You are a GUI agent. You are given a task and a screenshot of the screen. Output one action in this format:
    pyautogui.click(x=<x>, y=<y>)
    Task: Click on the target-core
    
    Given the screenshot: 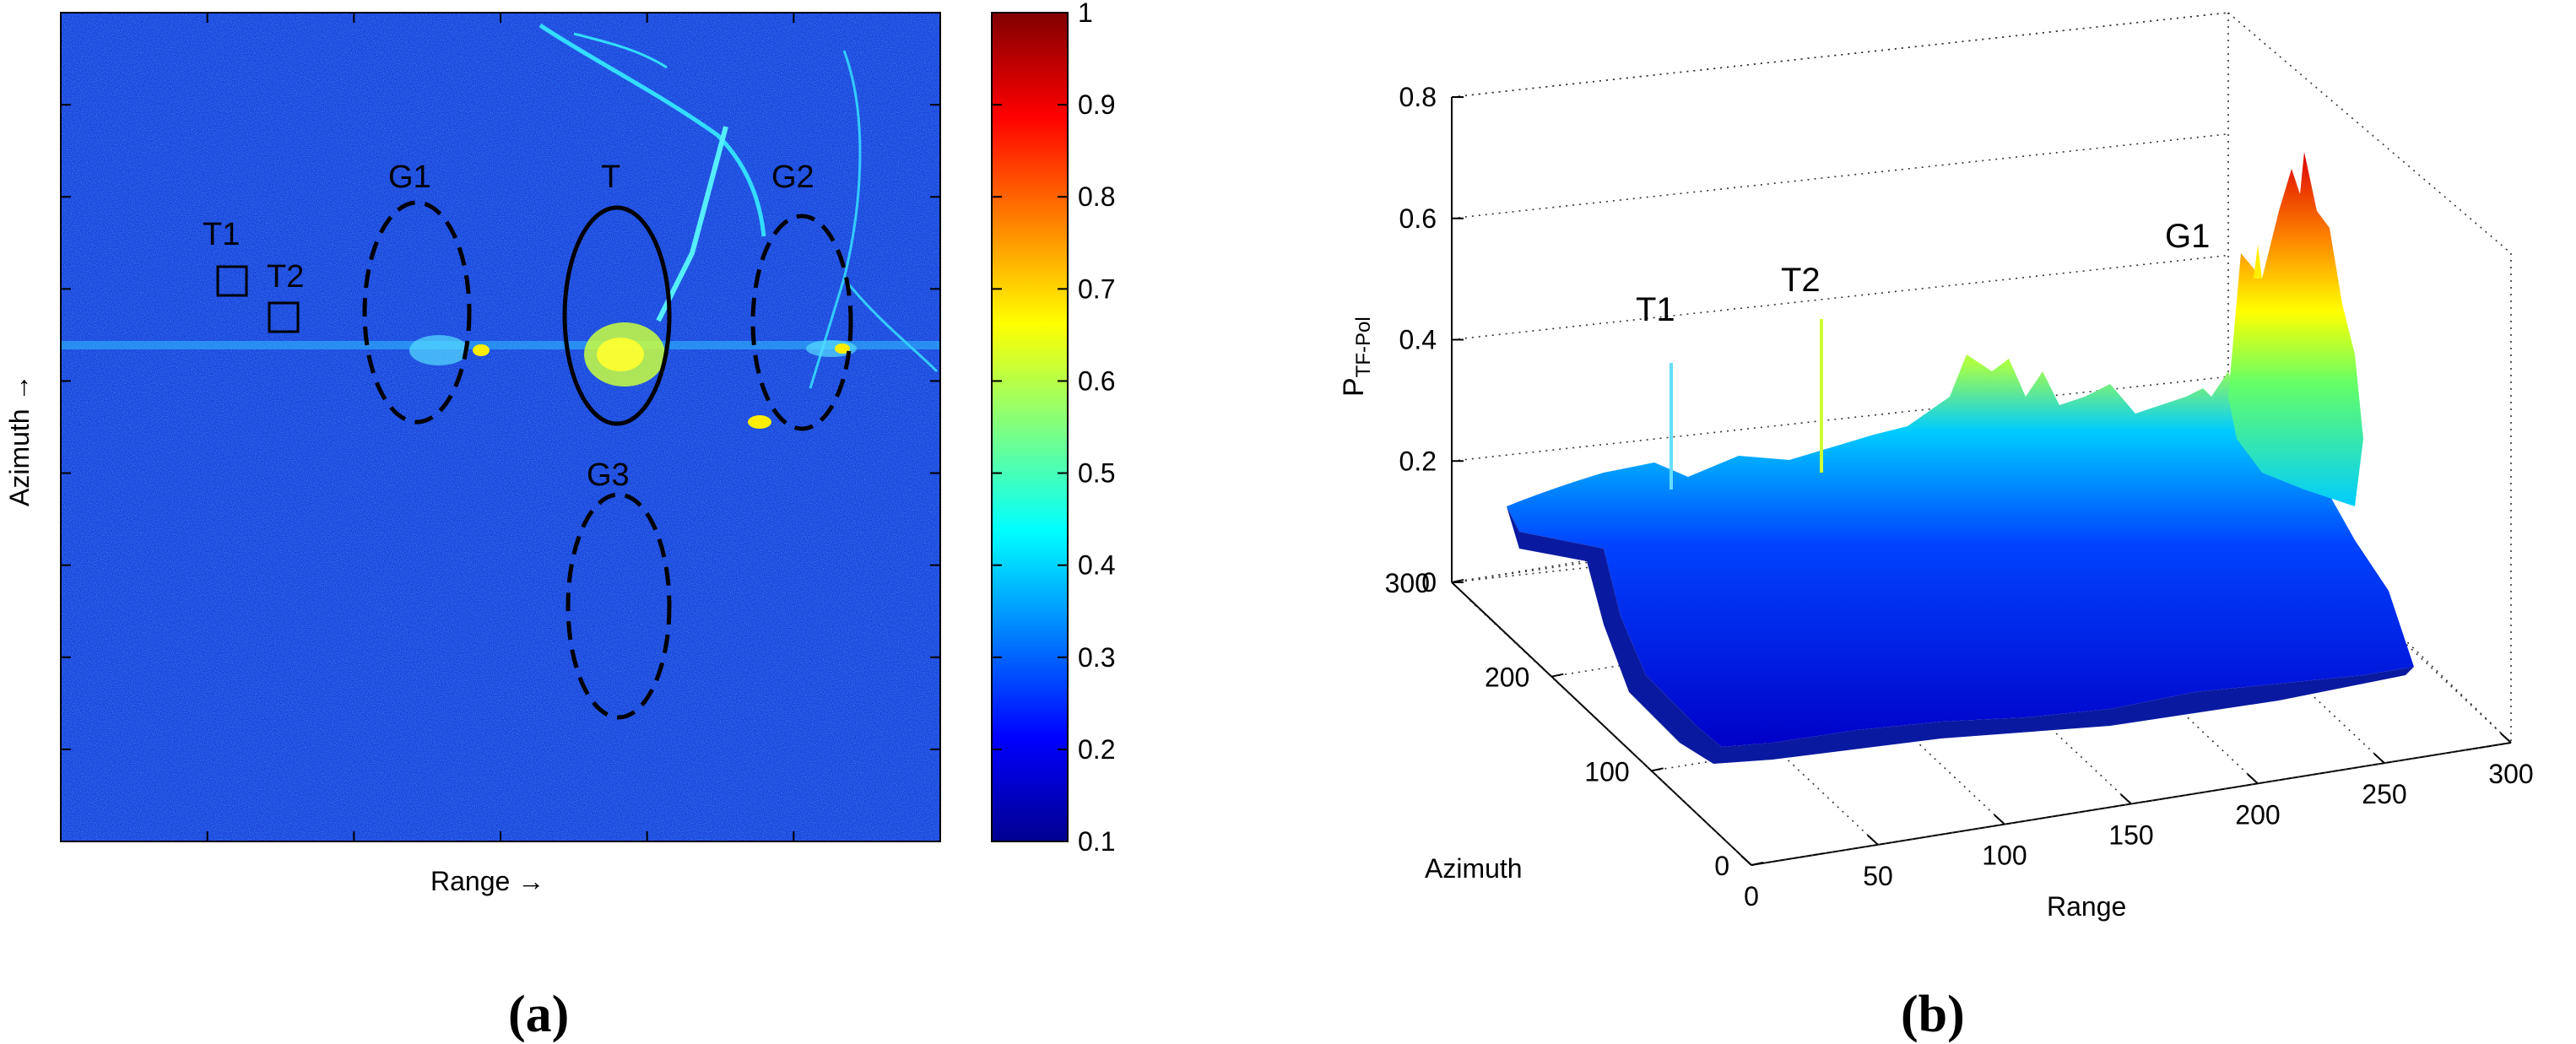 What is the action you would take?
    pyautogui.click(x=620, y=354)
    